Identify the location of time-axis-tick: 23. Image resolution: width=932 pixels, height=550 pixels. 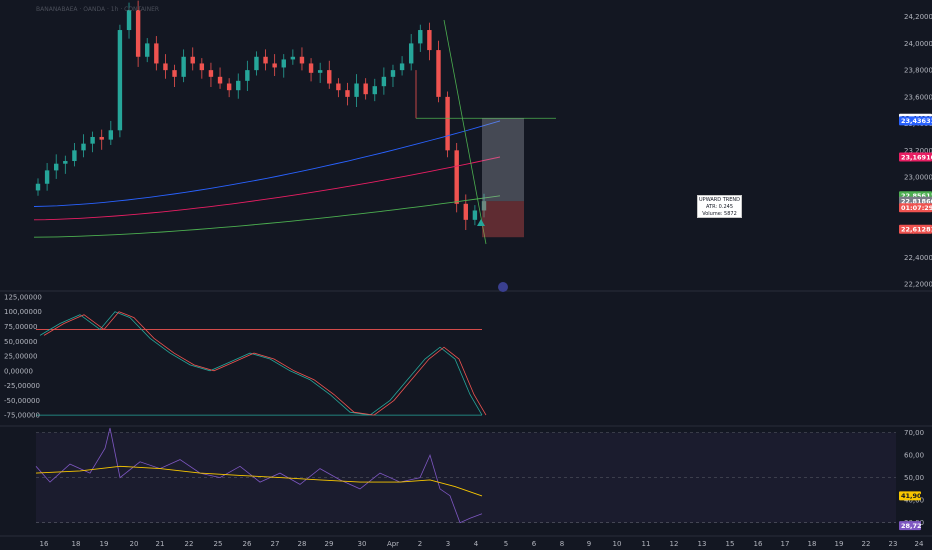
(893, 544).